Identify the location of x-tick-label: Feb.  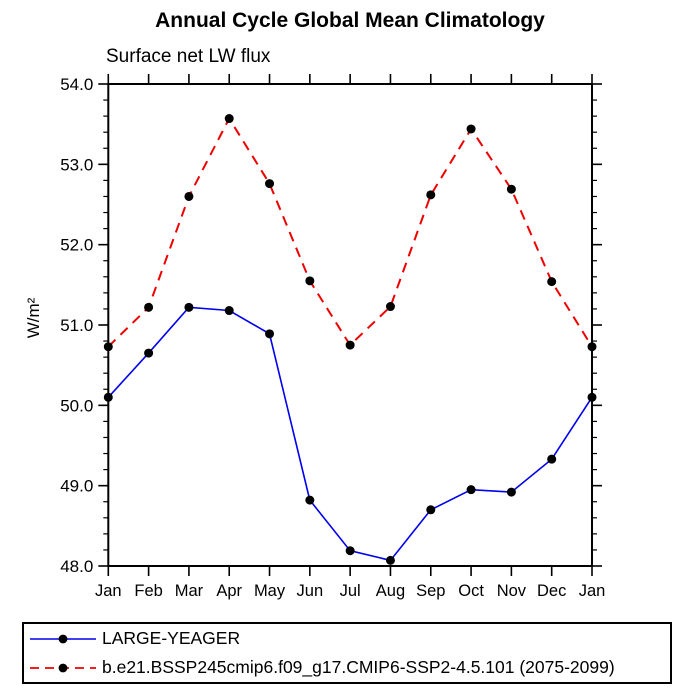
(148, 591).